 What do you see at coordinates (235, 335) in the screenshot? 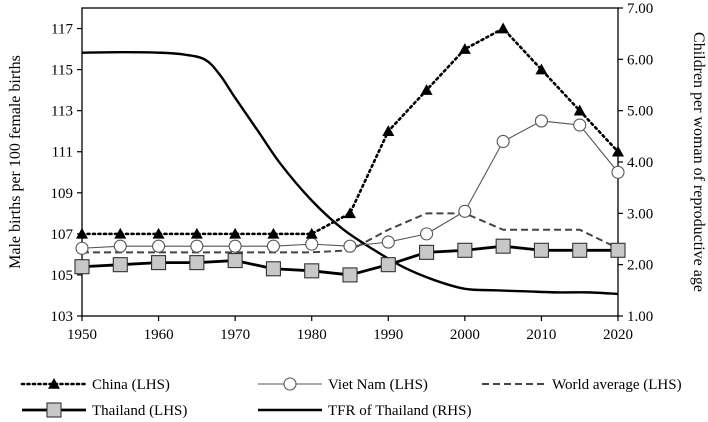
I see `x-tick-label: 1970` at bounding box center [235, 335].